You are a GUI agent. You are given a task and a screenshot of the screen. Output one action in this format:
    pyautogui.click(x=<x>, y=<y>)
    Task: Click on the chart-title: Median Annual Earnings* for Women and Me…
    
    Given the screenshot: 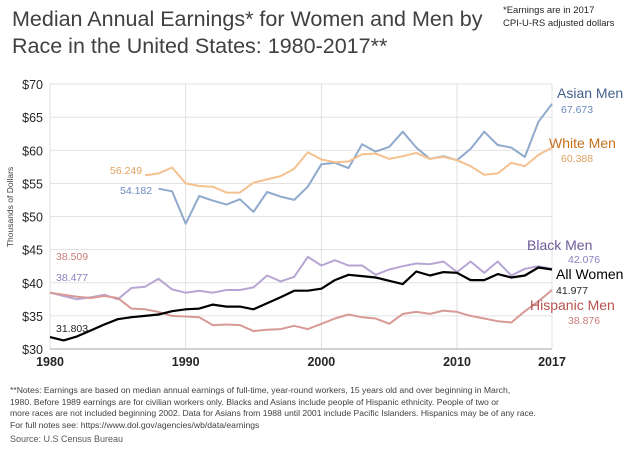 What is the action you would take?
    pyautogui.click(x=247, y=32)
    